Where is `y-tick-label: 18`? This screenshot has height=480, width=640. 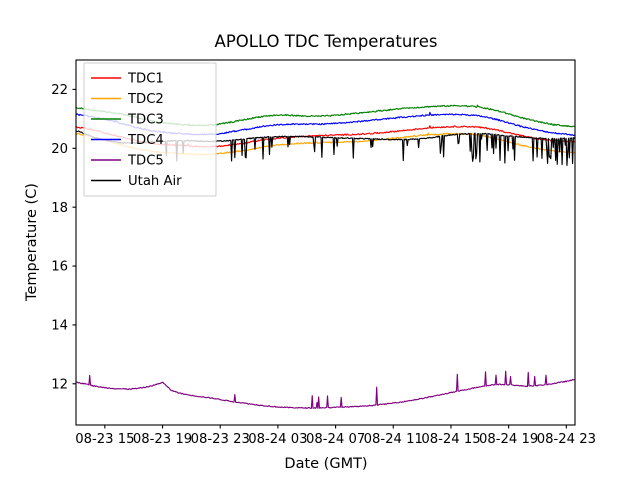
y-tick-label: 18 is located at coordinates (59, 208).